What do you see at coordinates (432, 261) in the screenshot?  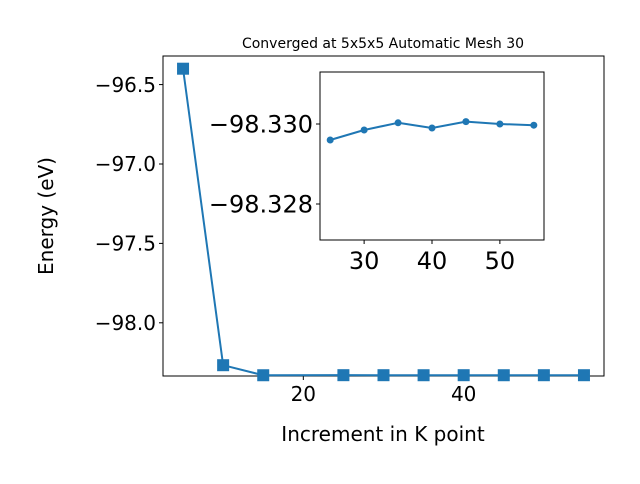 I see `inset-x-tick-label: 40` at bounding box center [432, 261].